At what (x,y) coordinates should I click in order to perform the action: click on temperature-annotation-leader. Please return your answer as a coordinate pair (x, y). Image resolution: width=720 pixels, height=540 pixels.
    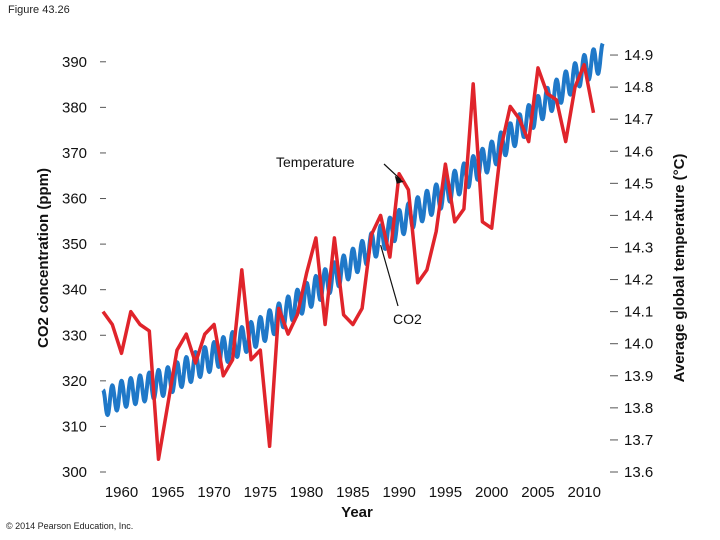
    Looking at the image, I should click on (392, 172).